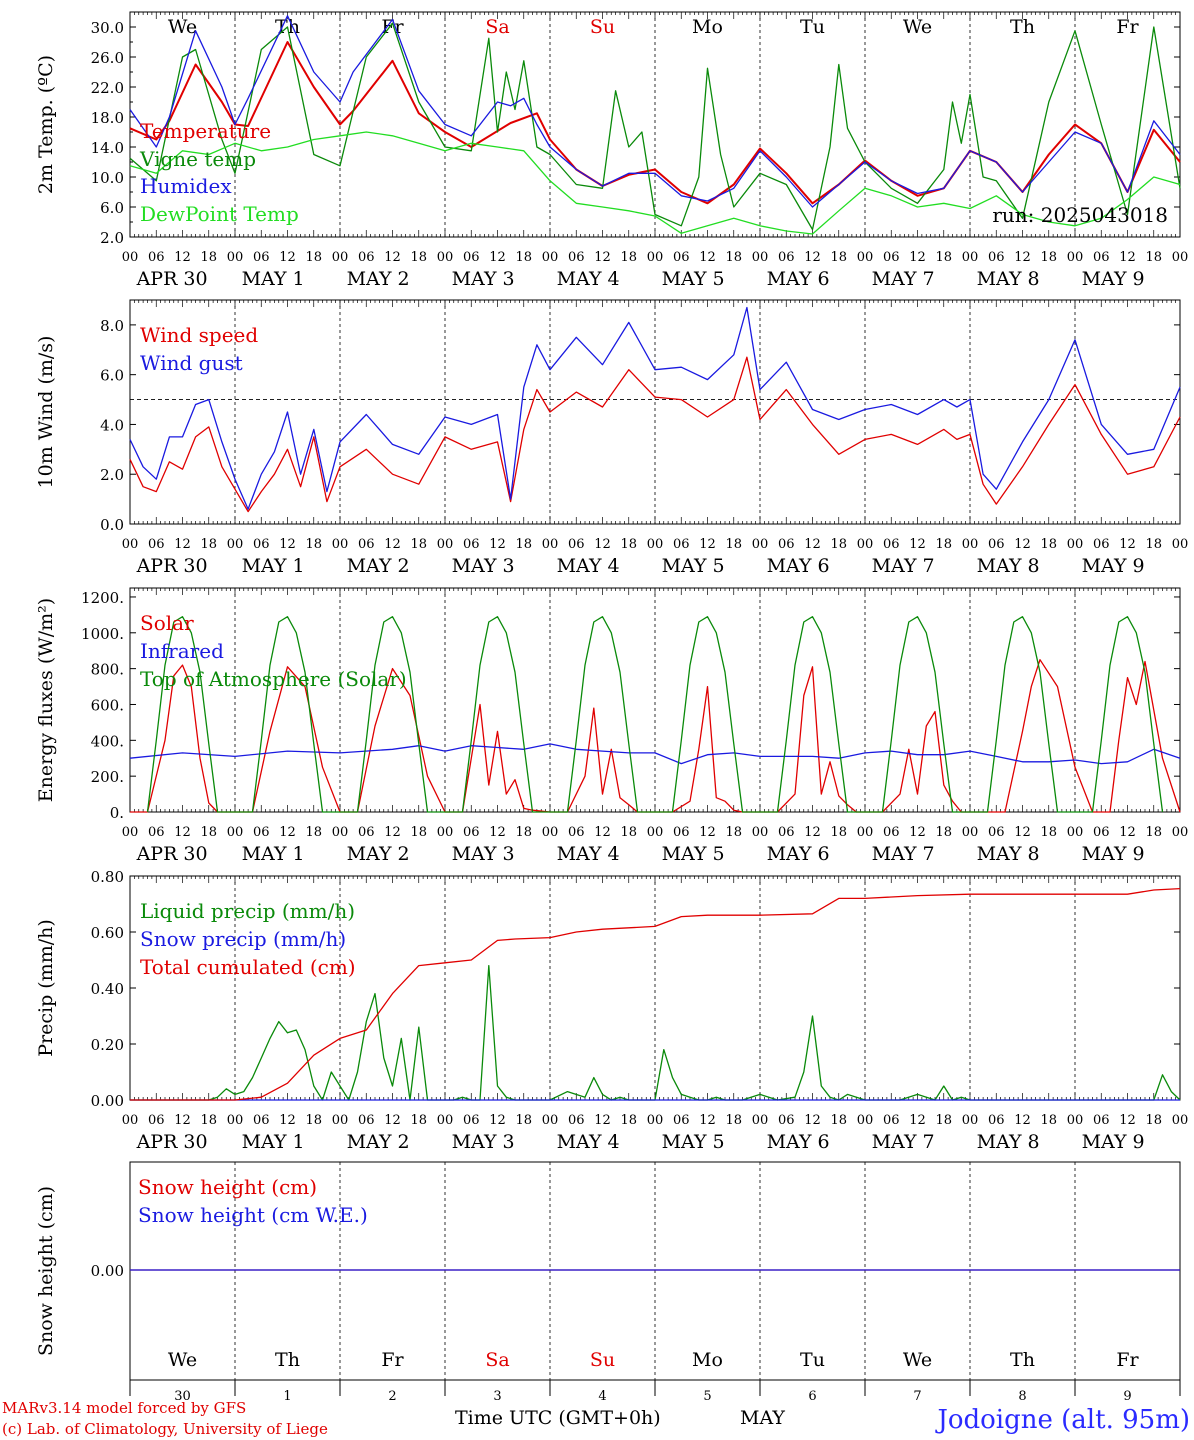 The height and width of the screenshot is (1440, 1194). I want to click on legend-entry: Humidex, so click(186, 186).